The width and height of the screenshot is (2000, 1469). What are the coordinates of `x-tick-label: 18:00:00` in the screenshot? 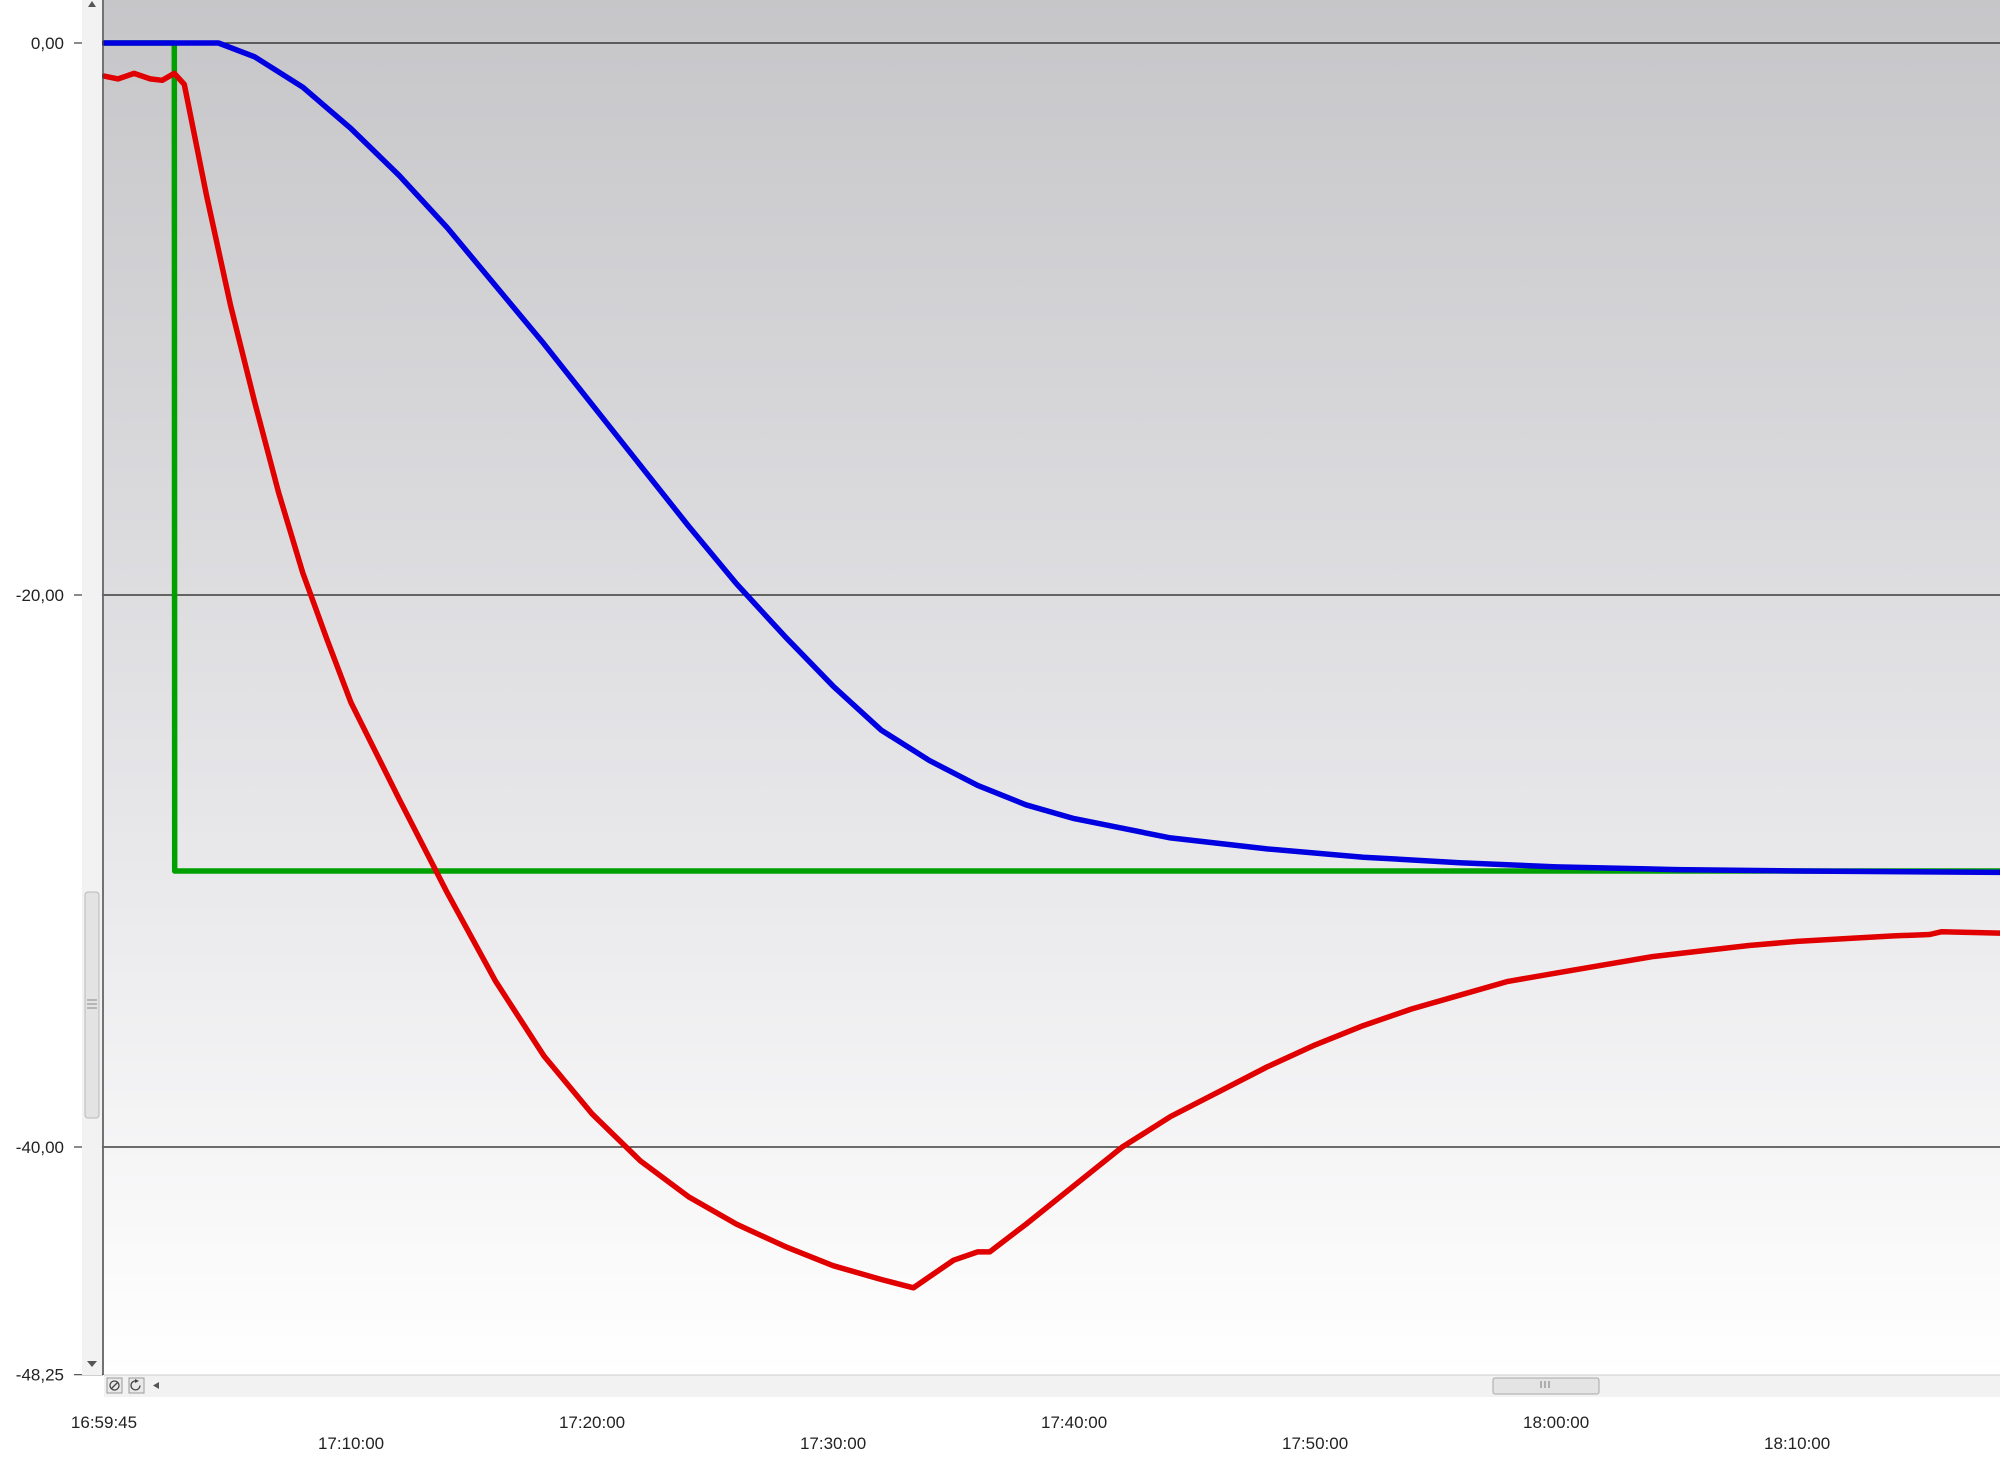 It's located at (1556, 1422).